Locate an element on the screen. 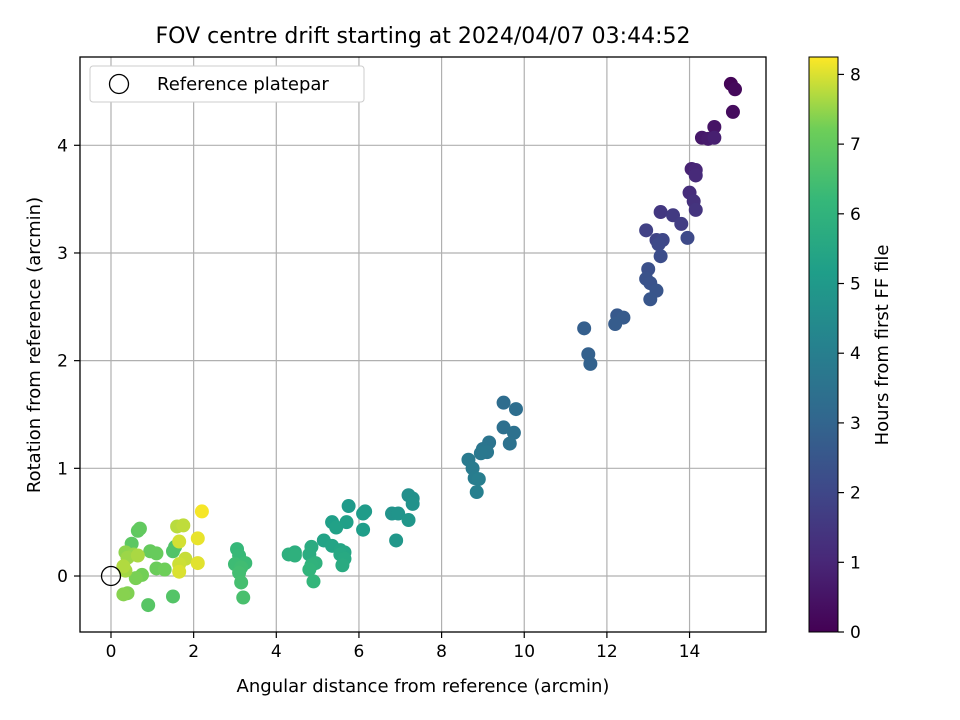 The width and height of the screenshot is (960, 720). x-tick-label: 4 is located at coordinates (276, 652).